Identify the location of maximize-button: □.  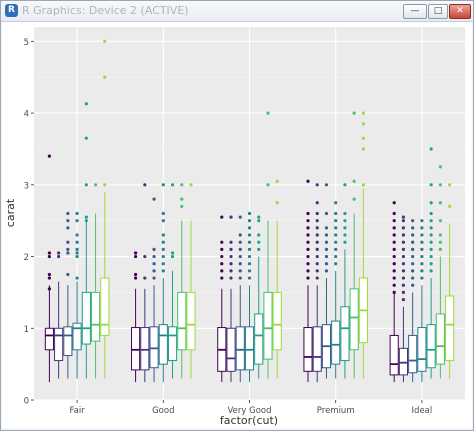
(438, 11).